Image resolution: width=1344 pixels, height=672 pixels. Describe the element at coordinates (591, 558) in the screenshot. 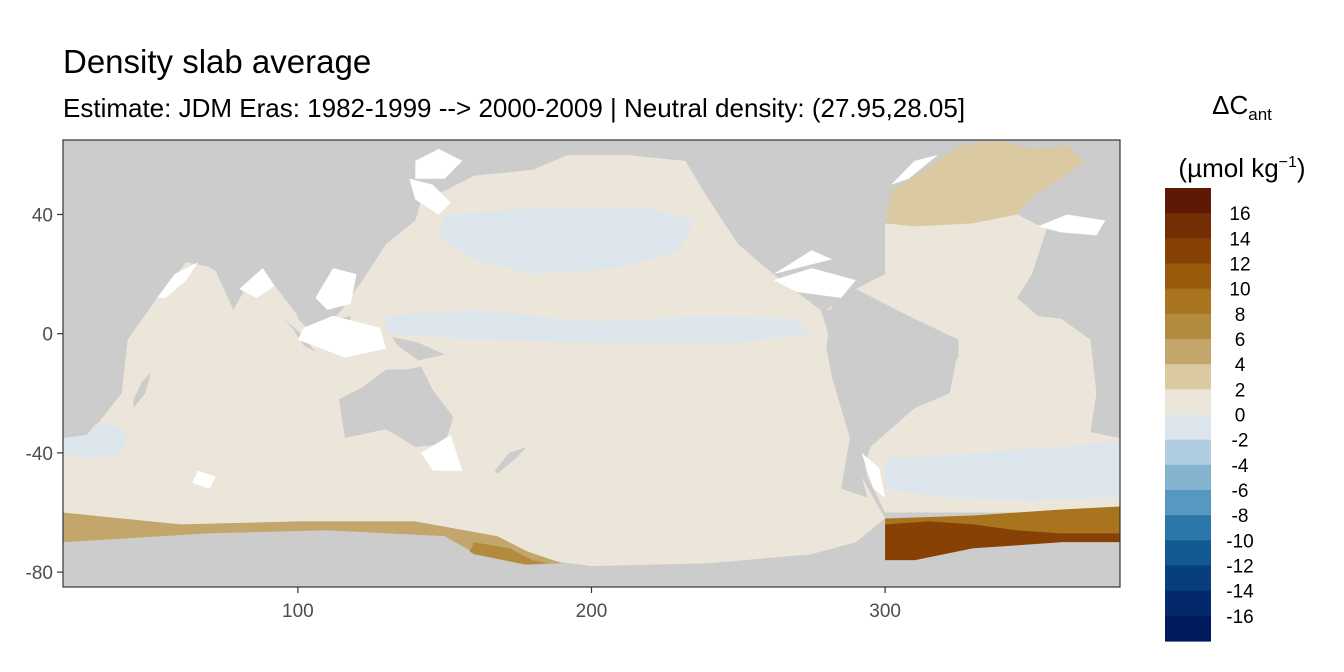

I see `antarctica-landmass` at that location.